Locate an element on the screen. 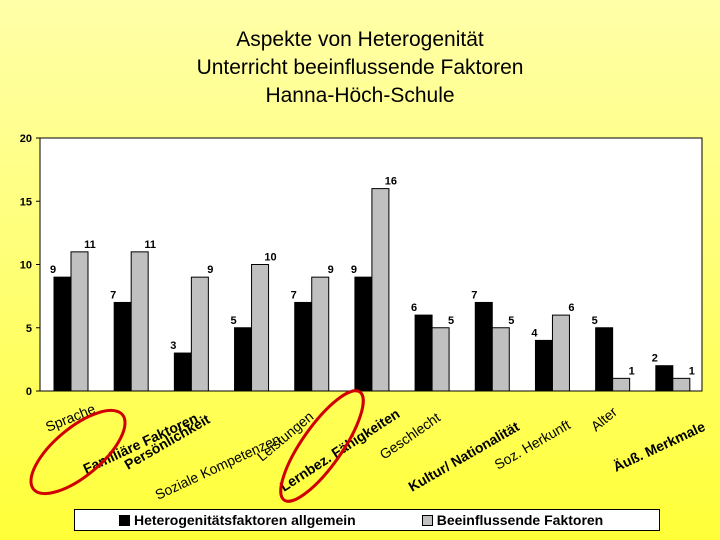 This screenshot has height=540, width=720. data-label-series-1-kultur-nationalität: 7 is located at coordinates (474, 295).